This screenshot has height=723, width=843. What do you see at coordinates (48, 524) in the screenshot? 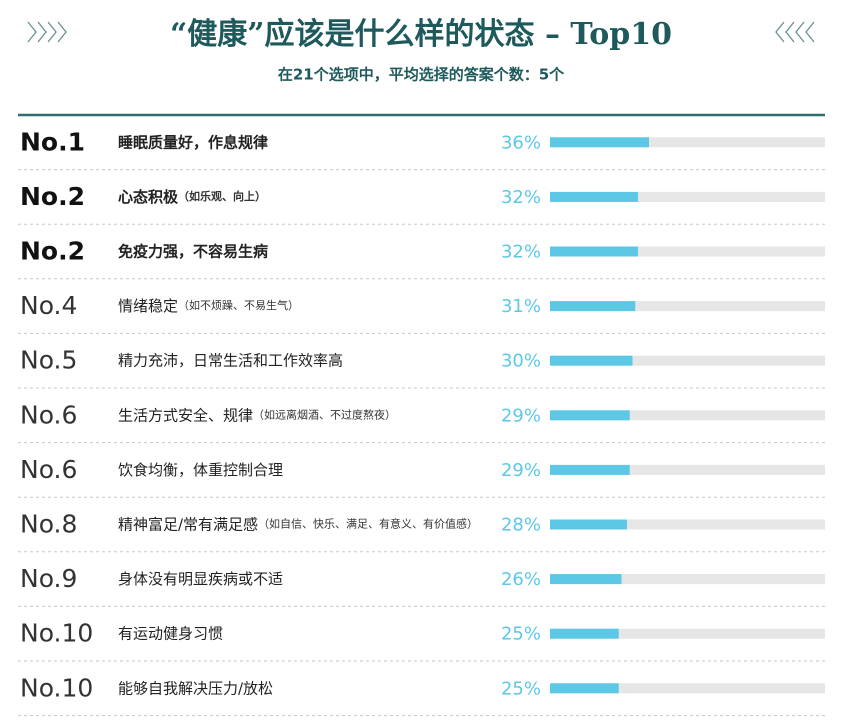
I see `rank-label: No.8` at bounding box center [48, 524].